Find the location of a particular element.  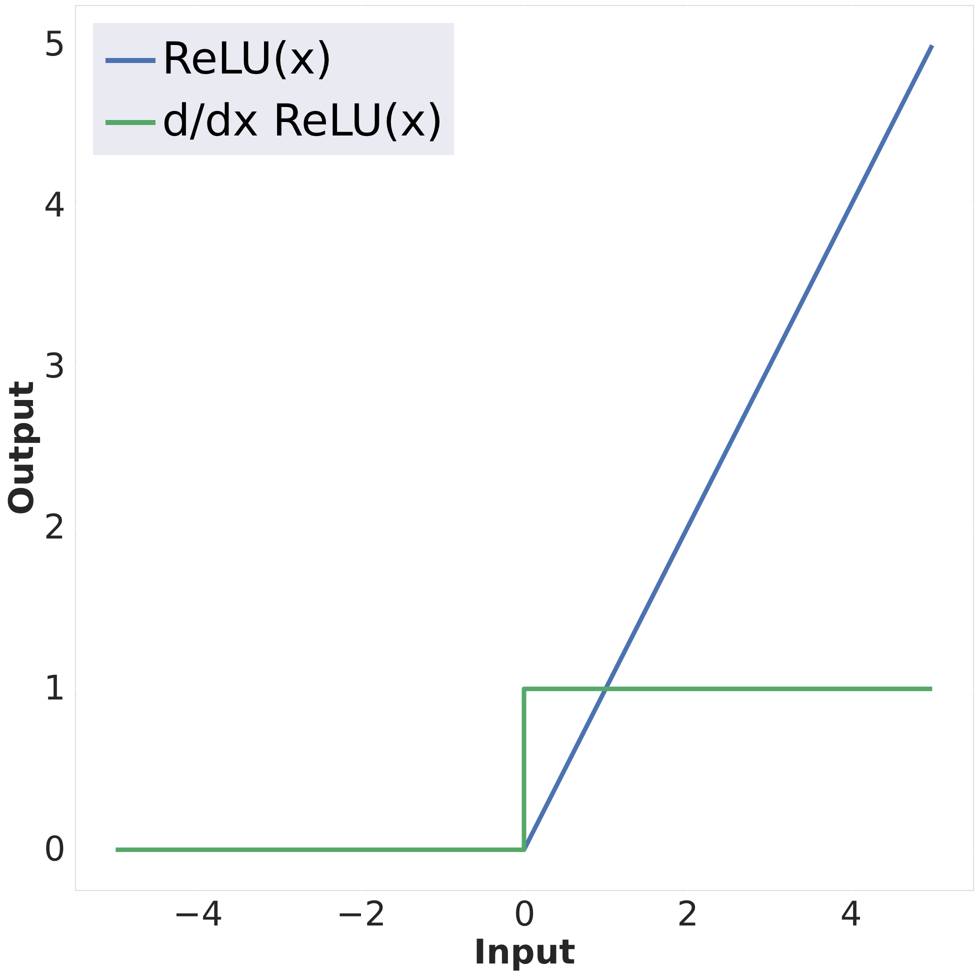

y-tick-label: 1 is located at coordinates (55, 688).